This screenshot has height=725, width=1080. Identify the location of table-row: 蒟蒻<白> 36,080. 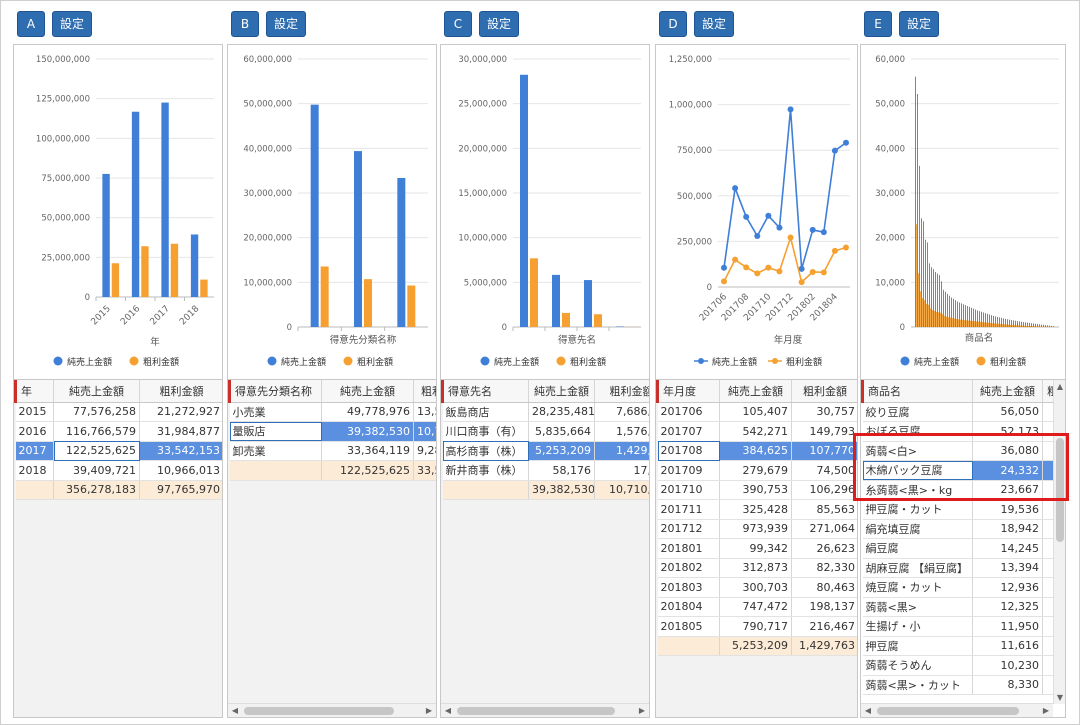
(962, 451).